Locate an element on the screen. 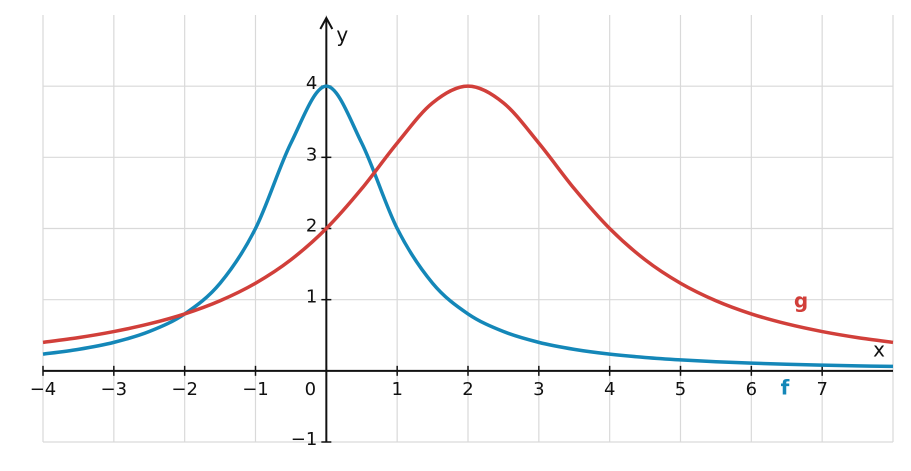  x-tick-label: −4 is located at coordinates (43, 389).